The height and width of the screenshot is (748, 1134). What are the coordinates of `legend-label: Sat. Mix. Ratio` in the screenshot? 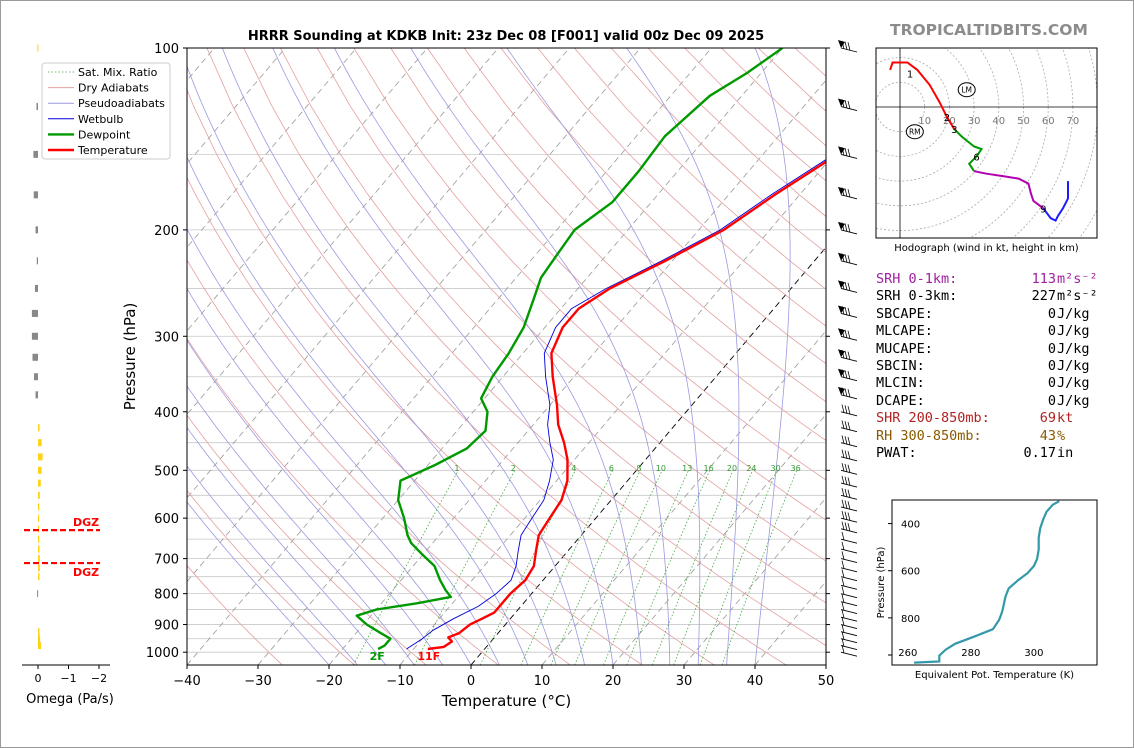 It's located at (118, 72).